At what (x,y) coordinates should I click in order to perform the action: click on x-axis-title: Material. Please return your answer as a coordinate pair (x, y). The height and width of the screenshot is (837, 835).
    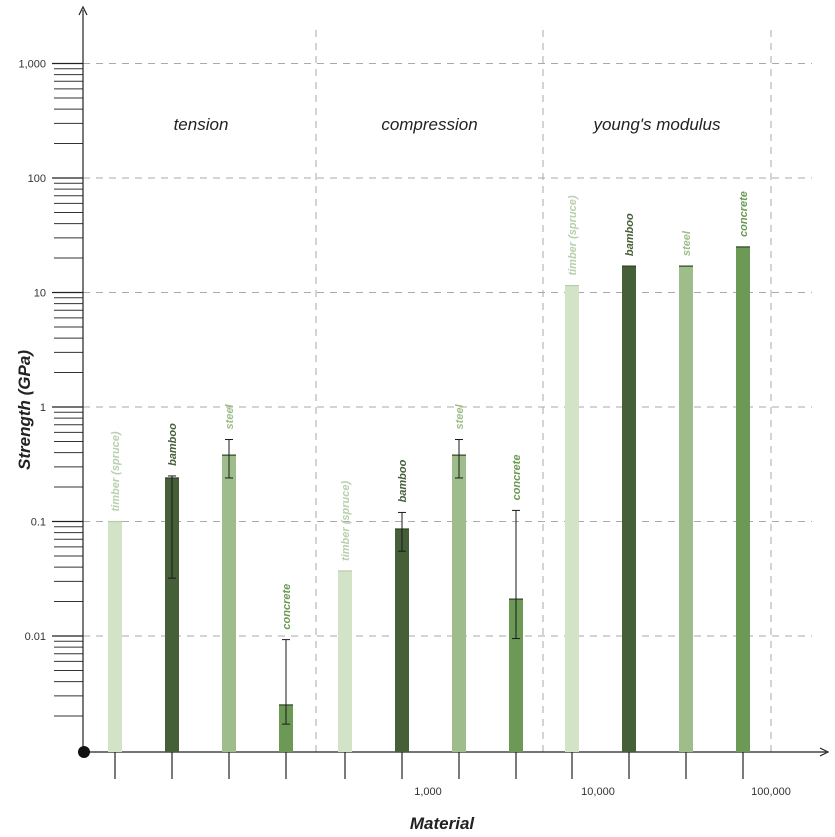
    Looking at the image, I should click on (443, 823).